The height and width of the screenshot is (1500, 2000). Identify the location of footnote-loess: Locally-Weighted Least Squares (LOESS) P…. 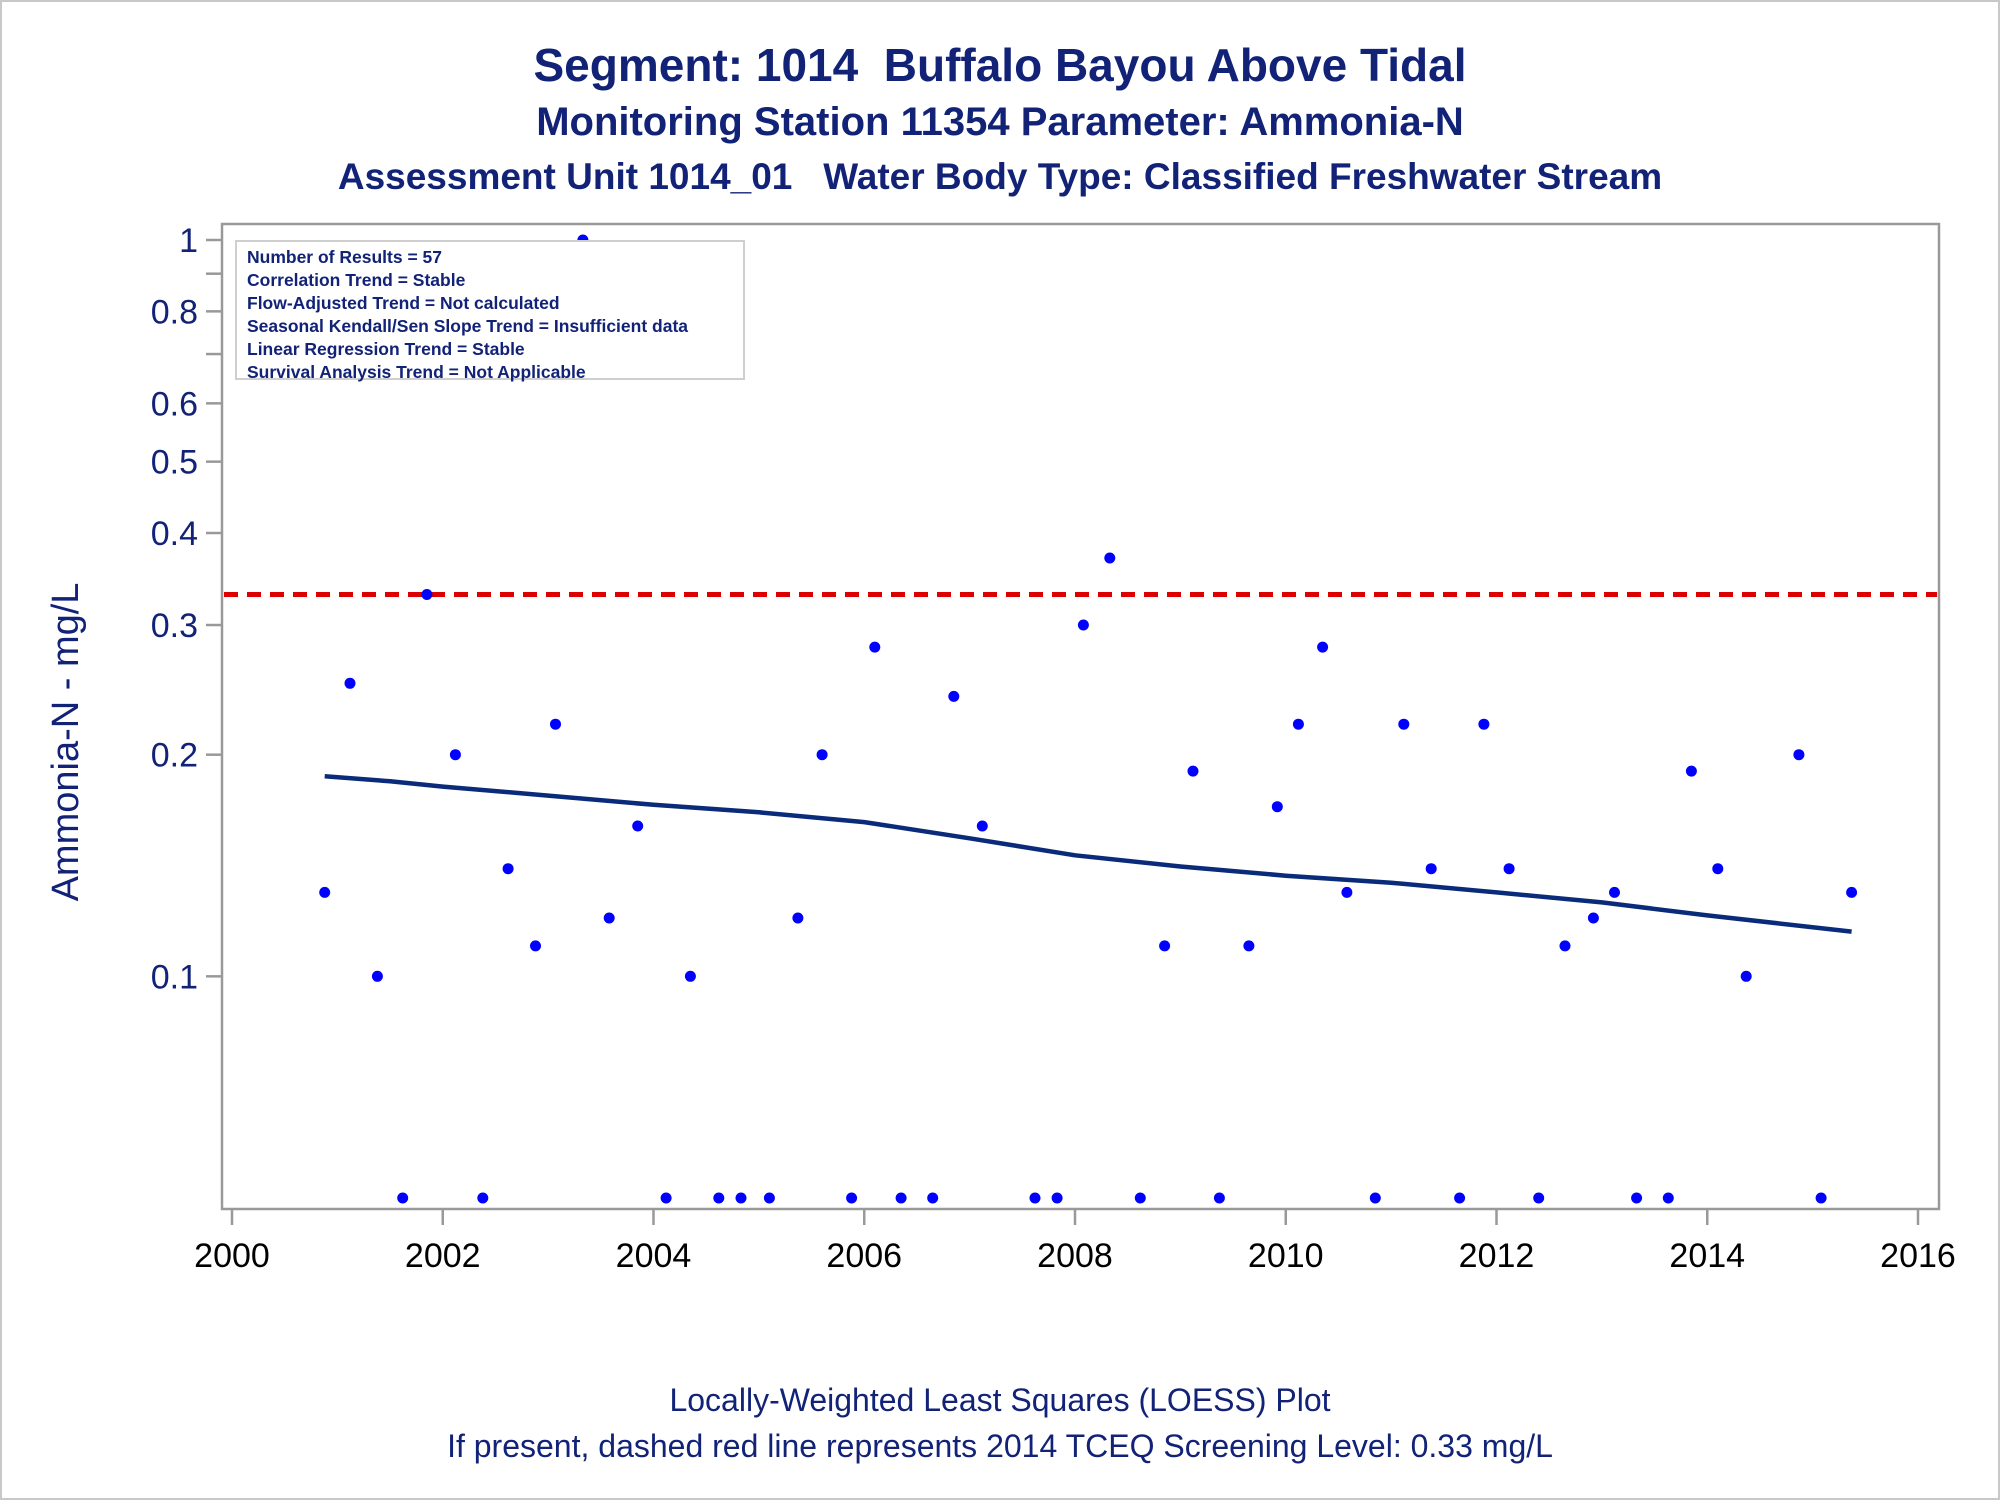
(1000, 1400).